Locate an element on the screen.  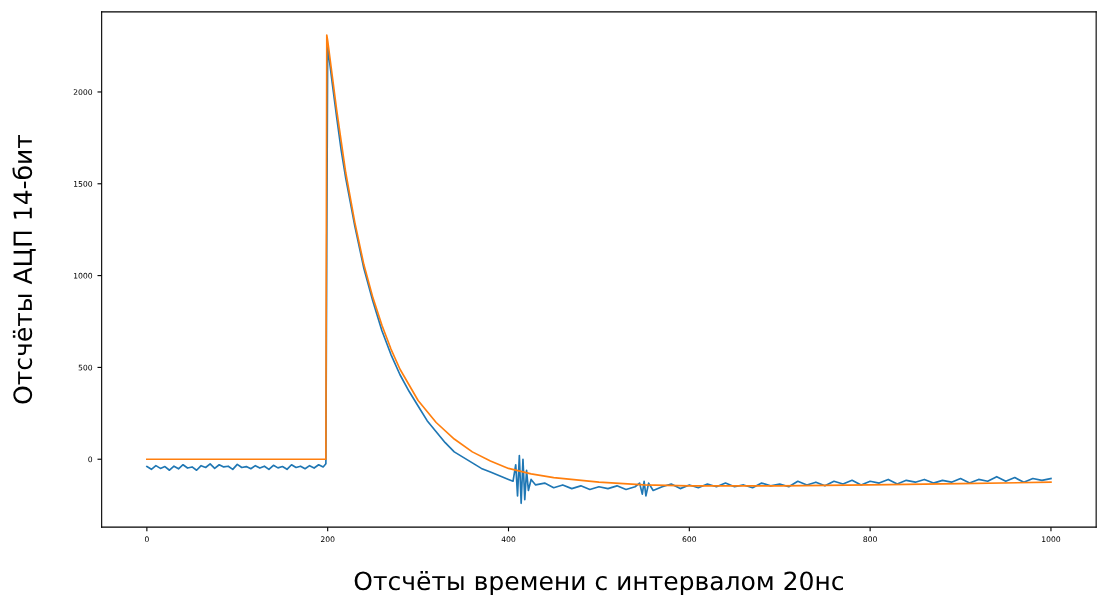
y-axis-title: Отсчёты АЦП 14-бит is located at coordinates (24, 269).